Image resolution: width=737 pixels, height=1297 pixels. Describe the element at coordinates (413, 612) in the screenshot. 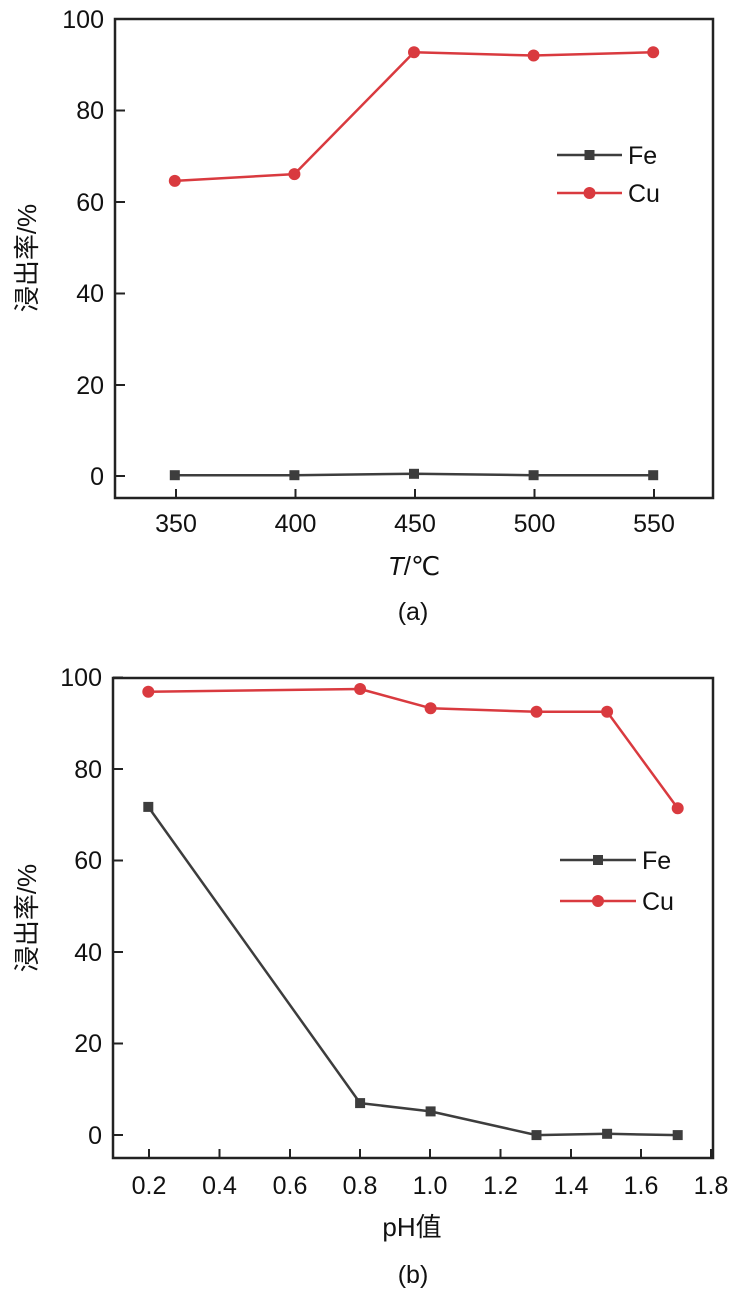

I see `chart-a-caption: (a)` at that location.